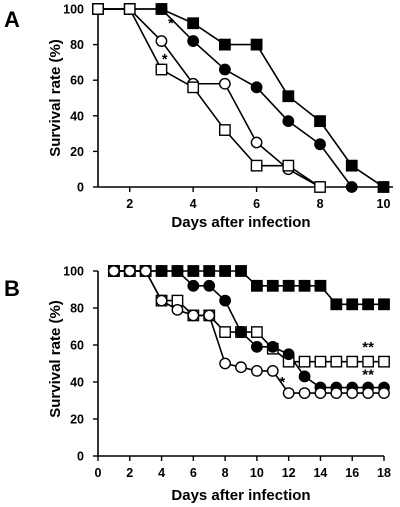 The width and height of the screenshot is (400, 507). What do you see at coordinates (12, 19) in the screenshot?
I see `panel-letter-a: A` at bounding box center [12, 19].